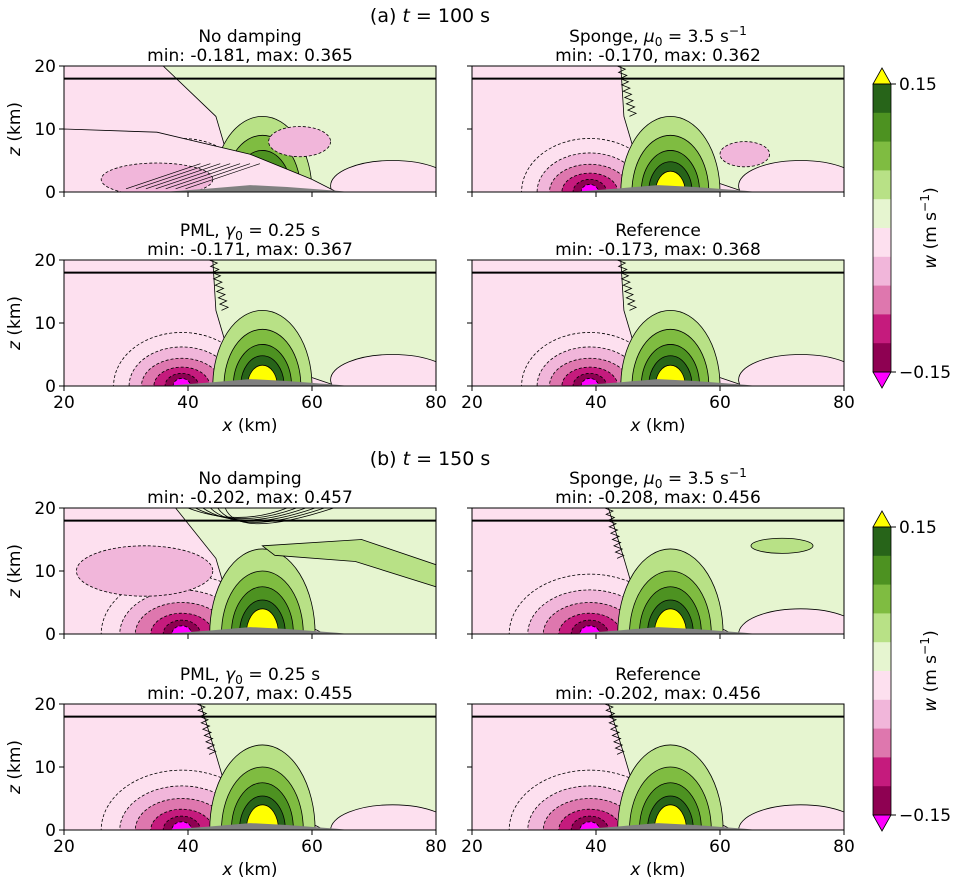 The height and width of the screenshot is (887, 961). I want to click on panel-stats-part: min: -0.207, max: 0.455, so click(250, 694).